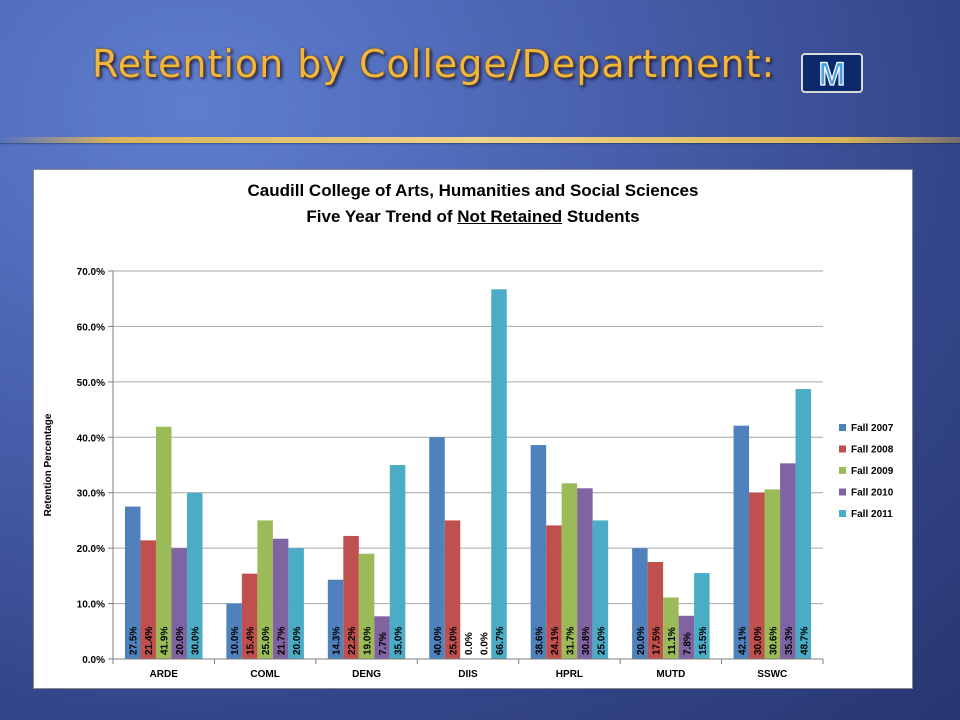 This screenshot has height=720, width=960. I want to click on data-label: 41.9%, so click(165, 641).